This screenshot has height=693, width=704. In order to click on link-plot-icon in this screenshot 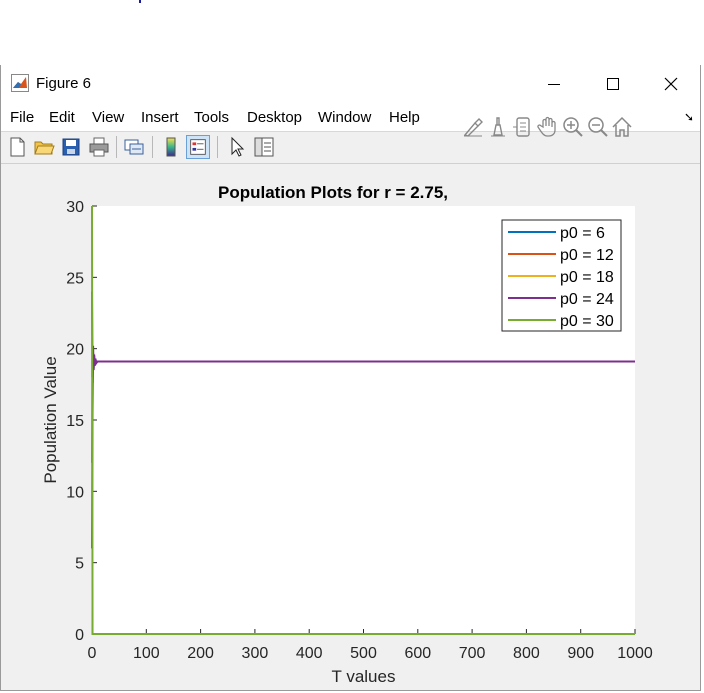, I will do `click(134, 147)`.